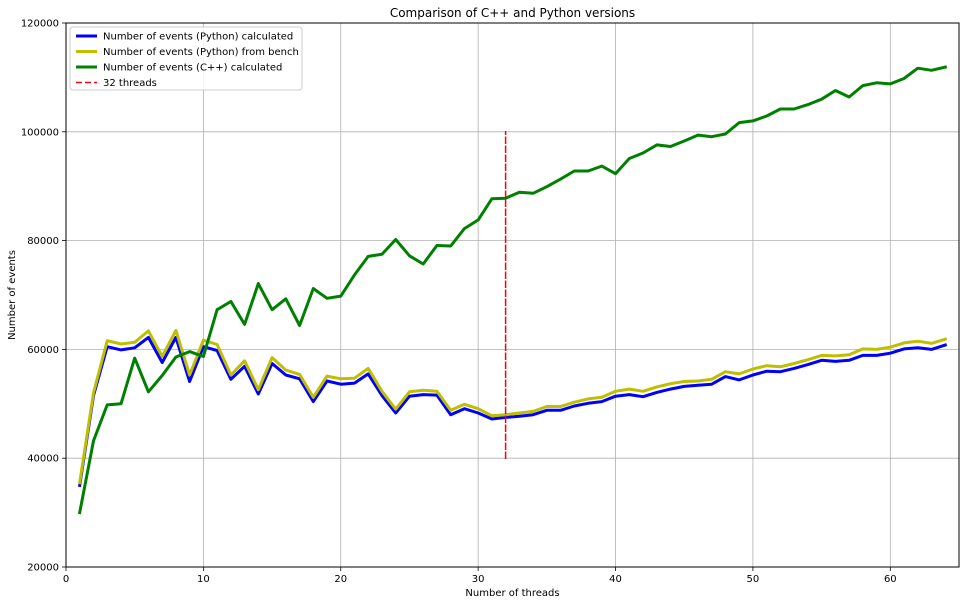  What do you see at coordinates (43, 241) in the screenshot?
I see `y-tick-label: 80000` at bounding box center [43, 241].